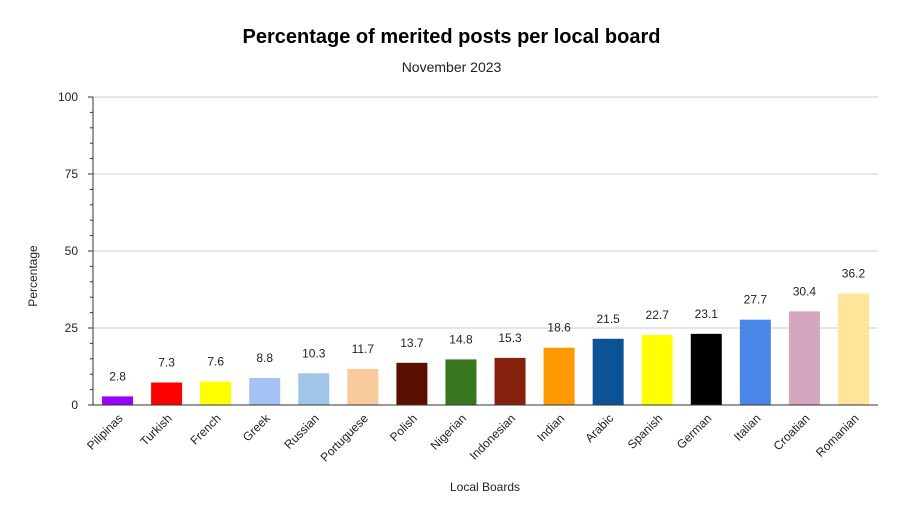  Describe the element at coordinates (804, 358) in the screenshot. I see `bar-croatian` at that location.